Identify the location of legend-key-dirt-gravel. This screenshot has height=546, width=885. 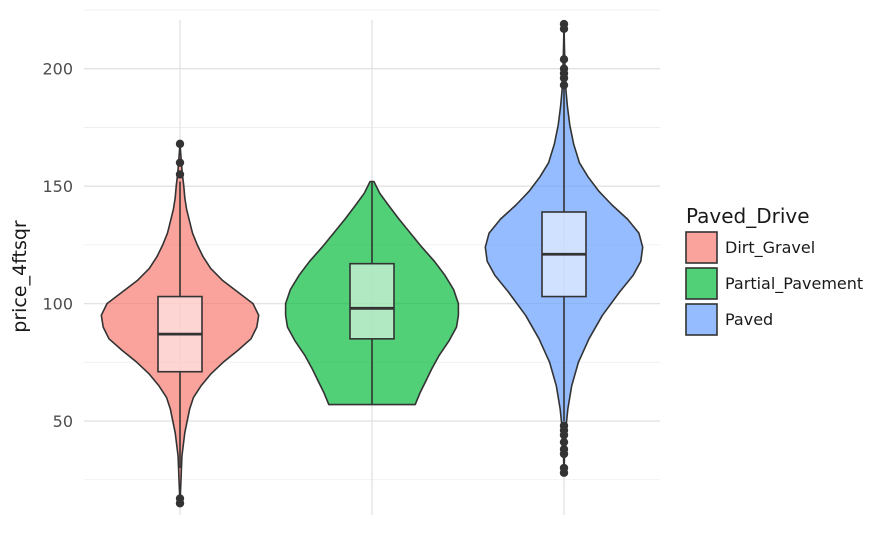
(701, 247).